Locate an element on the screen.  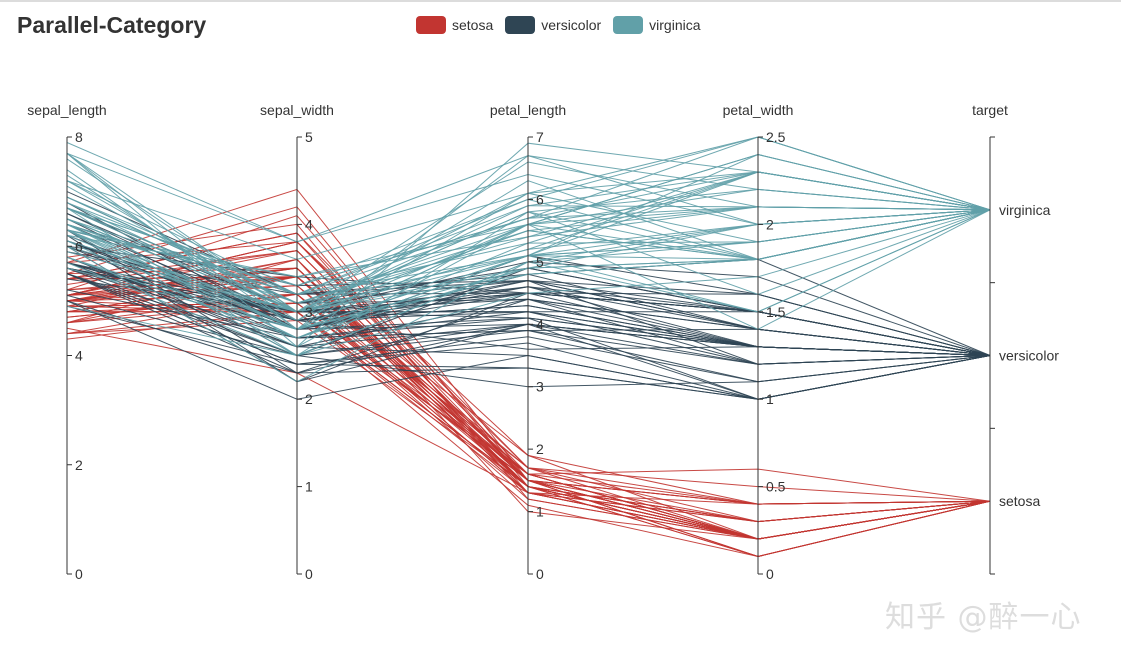
tick-label-petal_length-2: 2 is located at coordinates (540, 449).